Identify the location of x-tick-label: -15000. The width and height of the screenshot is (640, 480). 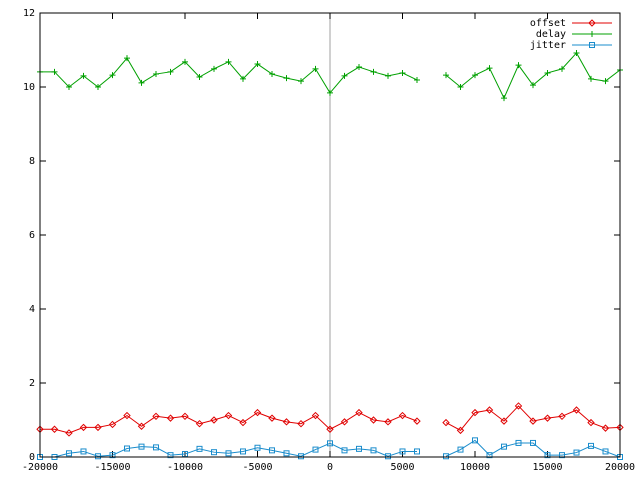
(112, 467).